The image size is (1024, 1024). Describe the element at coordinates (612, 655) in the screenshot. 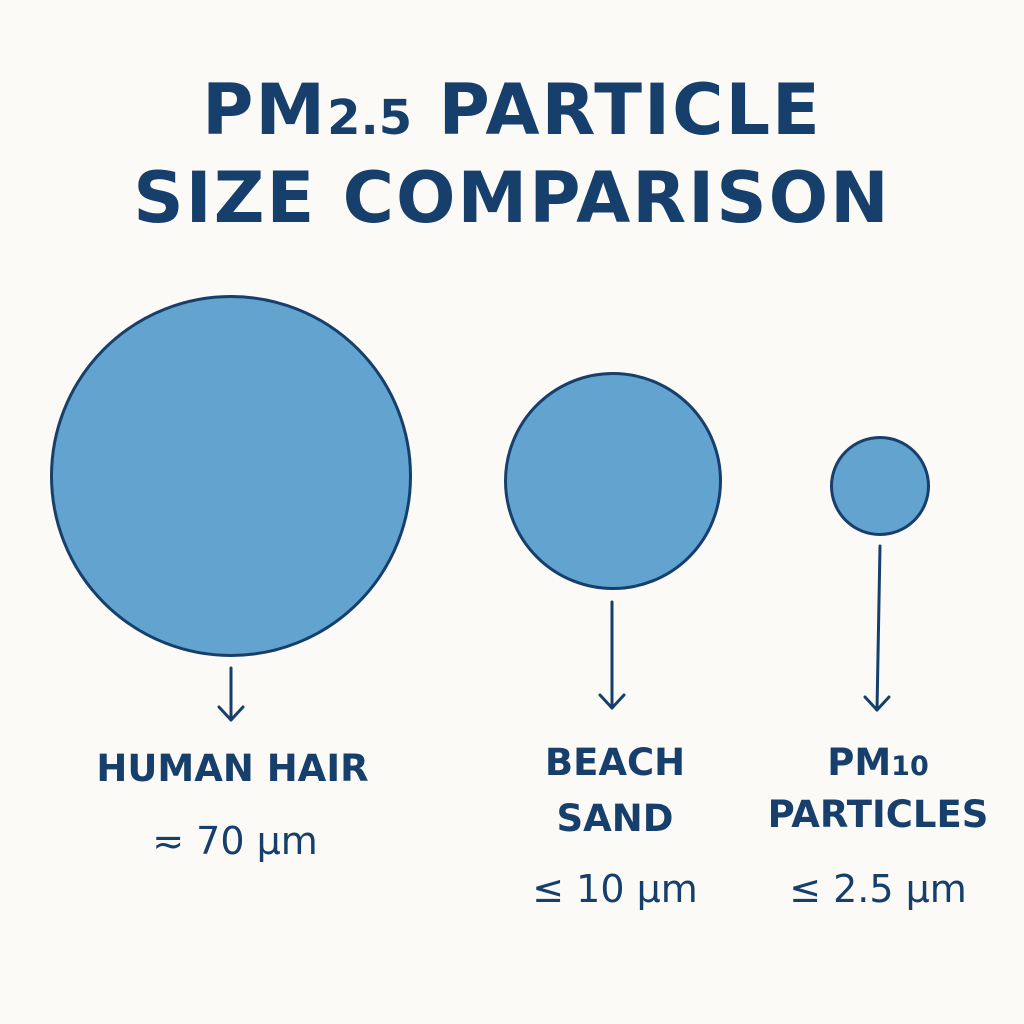

I see `beach-sand-arrow` at that location.